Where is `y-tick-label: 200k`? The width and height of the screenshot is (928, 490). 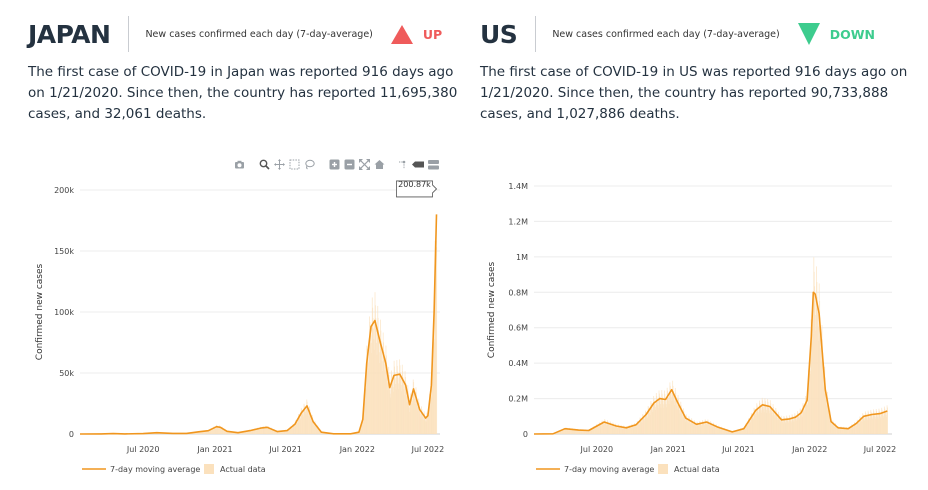 y-tick-label: 200k is located at coordinates (64, 190).